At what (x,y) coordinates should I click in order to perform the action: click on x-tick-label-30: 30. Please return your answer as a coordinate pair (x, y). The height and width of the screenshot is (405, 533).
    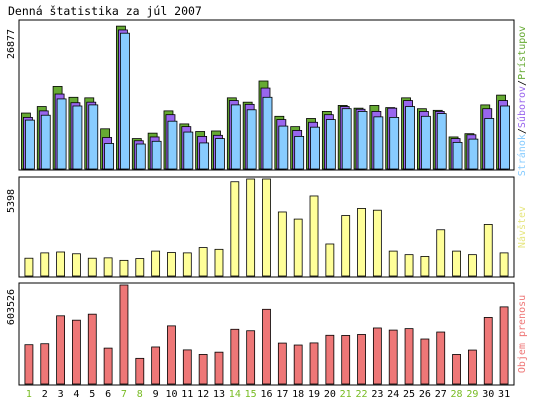
    Looking at the image, I should click on (488, 394).